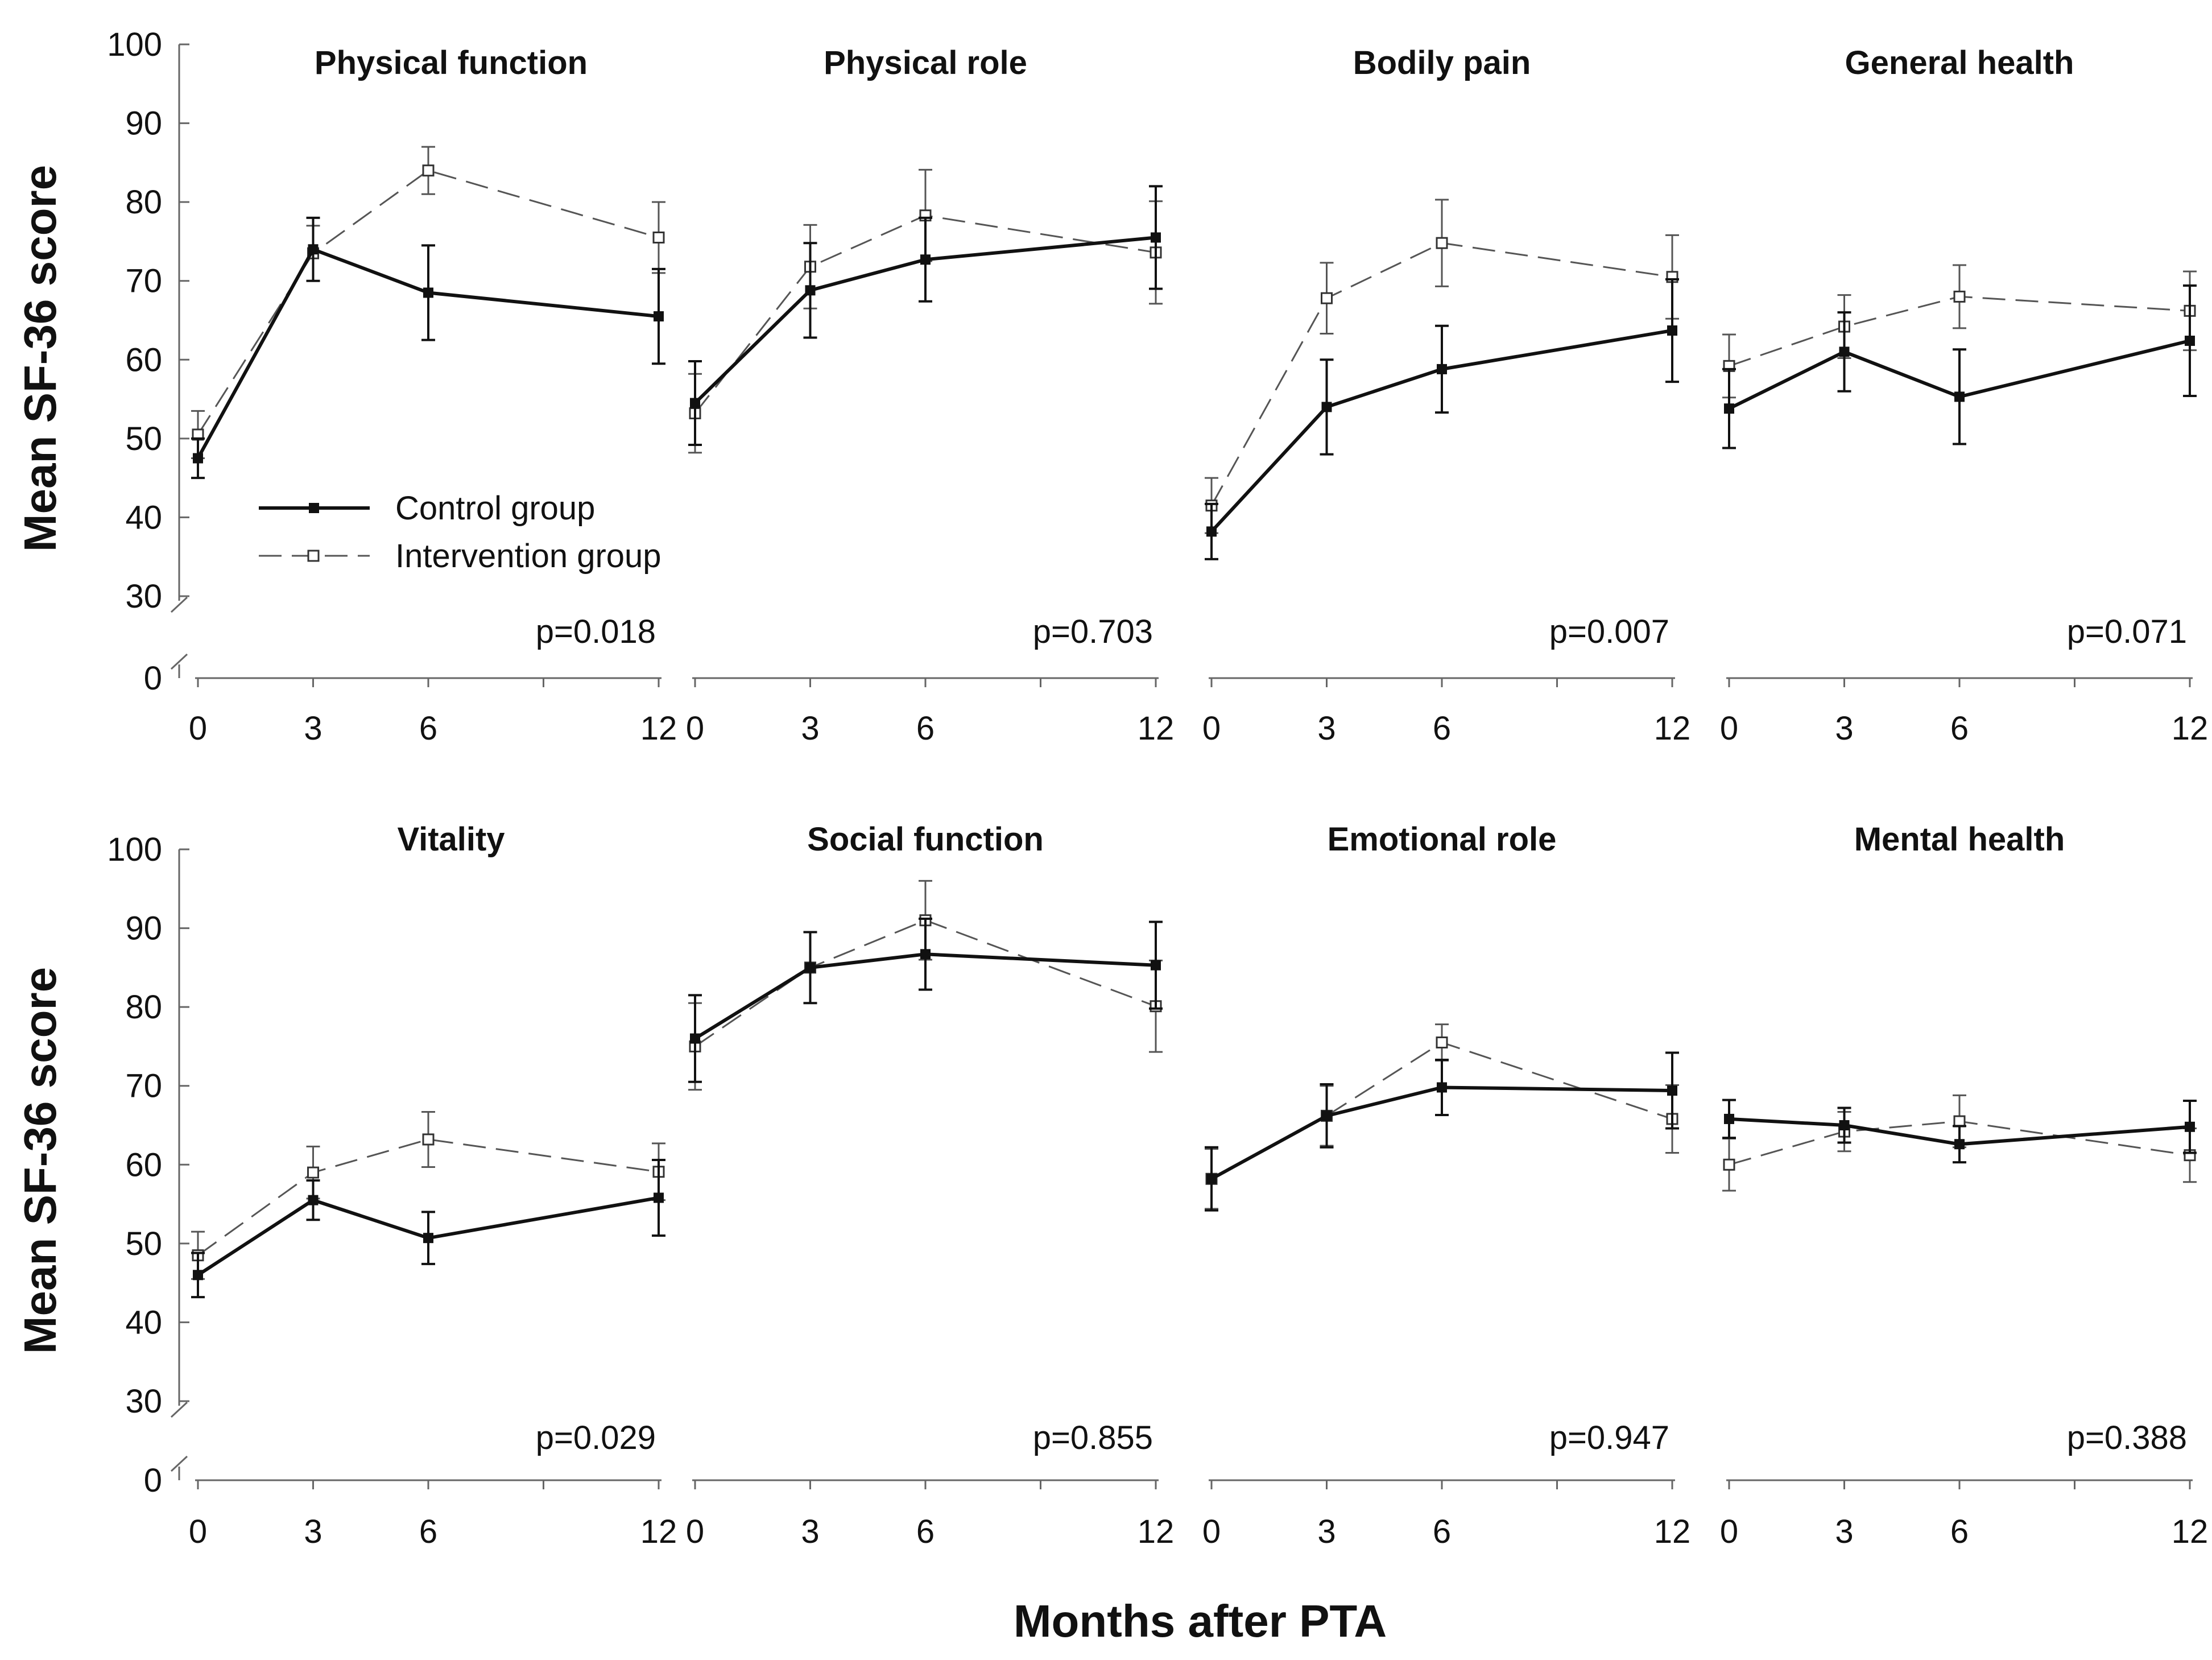  I want to click on panel-title: Mental health, so click(1959, 839).